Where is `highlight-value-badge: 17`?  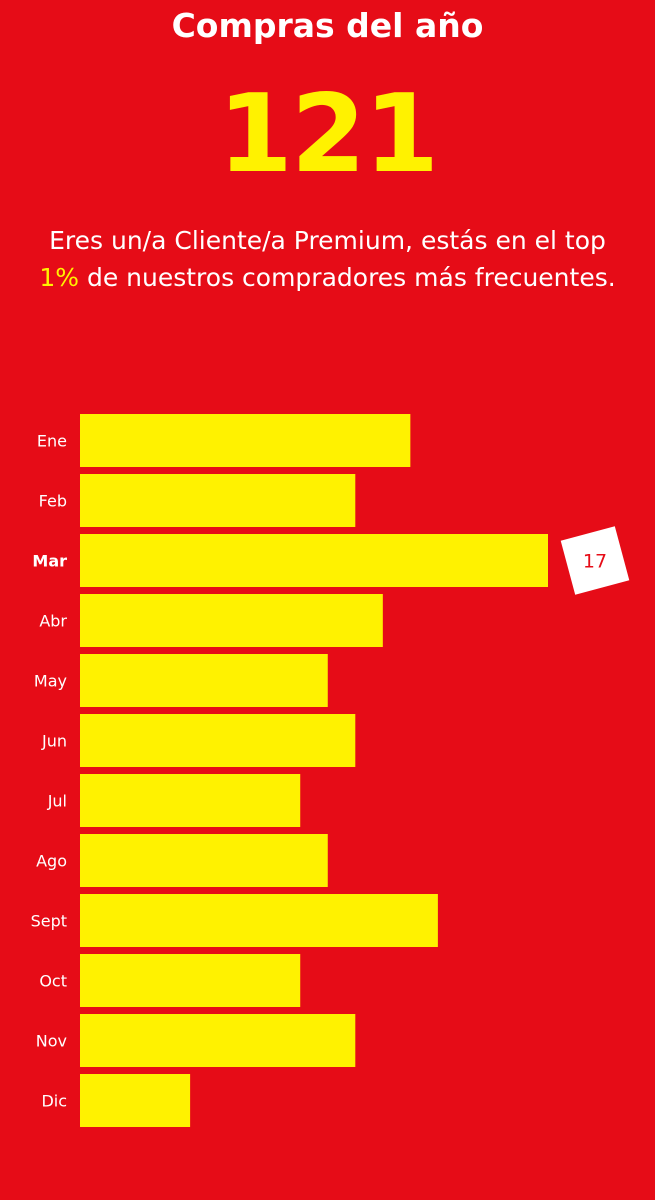
highlight-value-badge: 17 is located at coordinates (595, 560).